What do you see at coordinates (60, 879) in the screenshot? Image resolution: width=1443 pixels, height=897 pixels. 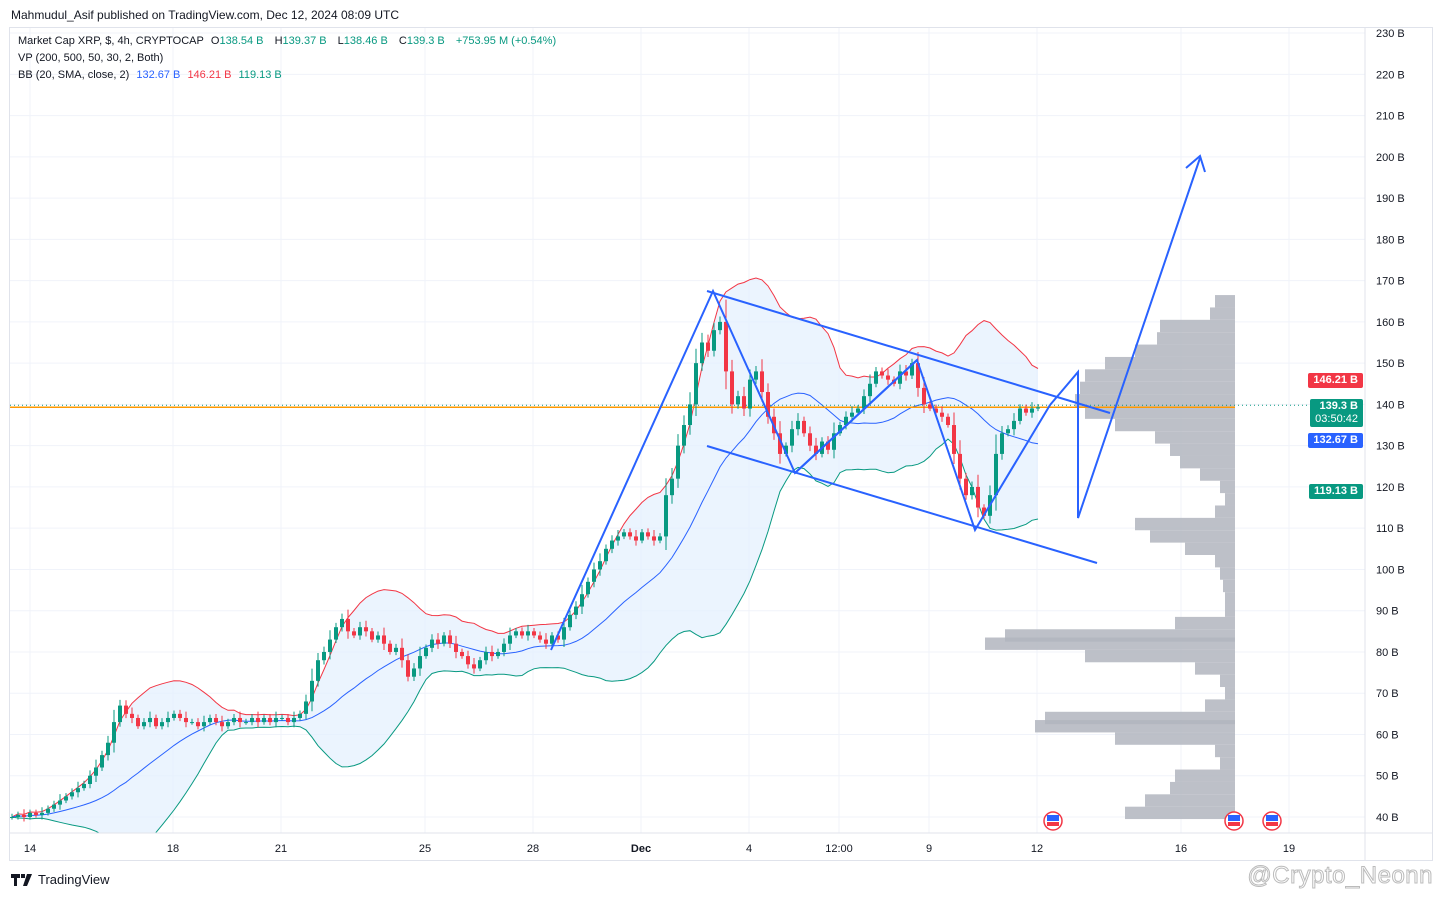 I see `tradingview-logo: TradingView` at bounding box center [60, 879].